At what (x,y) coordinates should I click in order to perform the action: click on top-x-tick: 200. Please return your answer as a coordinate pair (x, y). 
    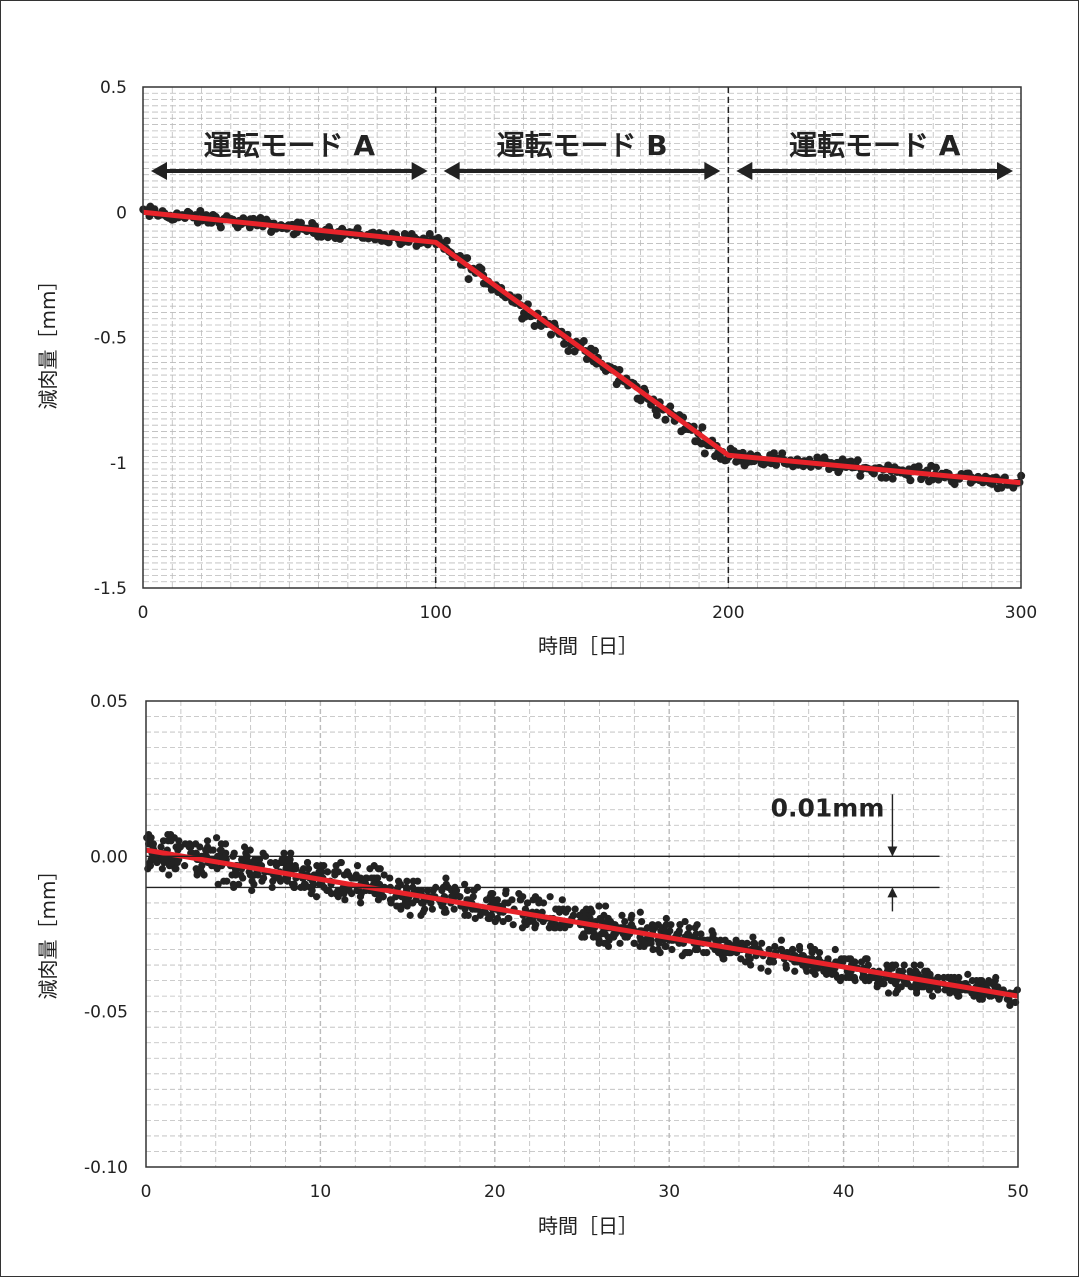
    Looking at the image, I should click on (728, 613).